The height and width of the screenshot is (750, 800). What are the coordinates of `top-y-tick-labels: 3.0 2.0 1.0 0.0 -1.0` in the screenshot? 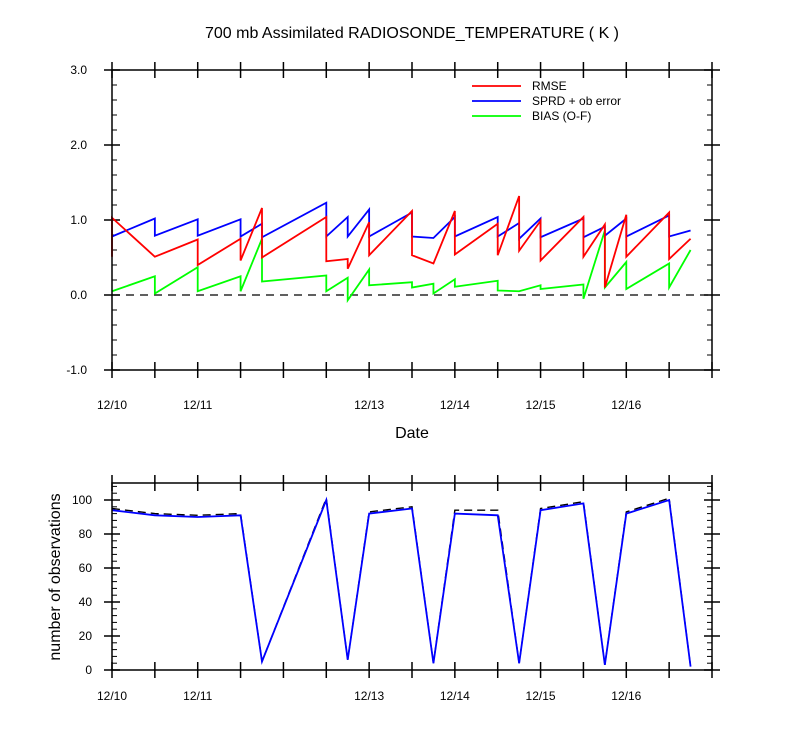 It's located at (76, 220).